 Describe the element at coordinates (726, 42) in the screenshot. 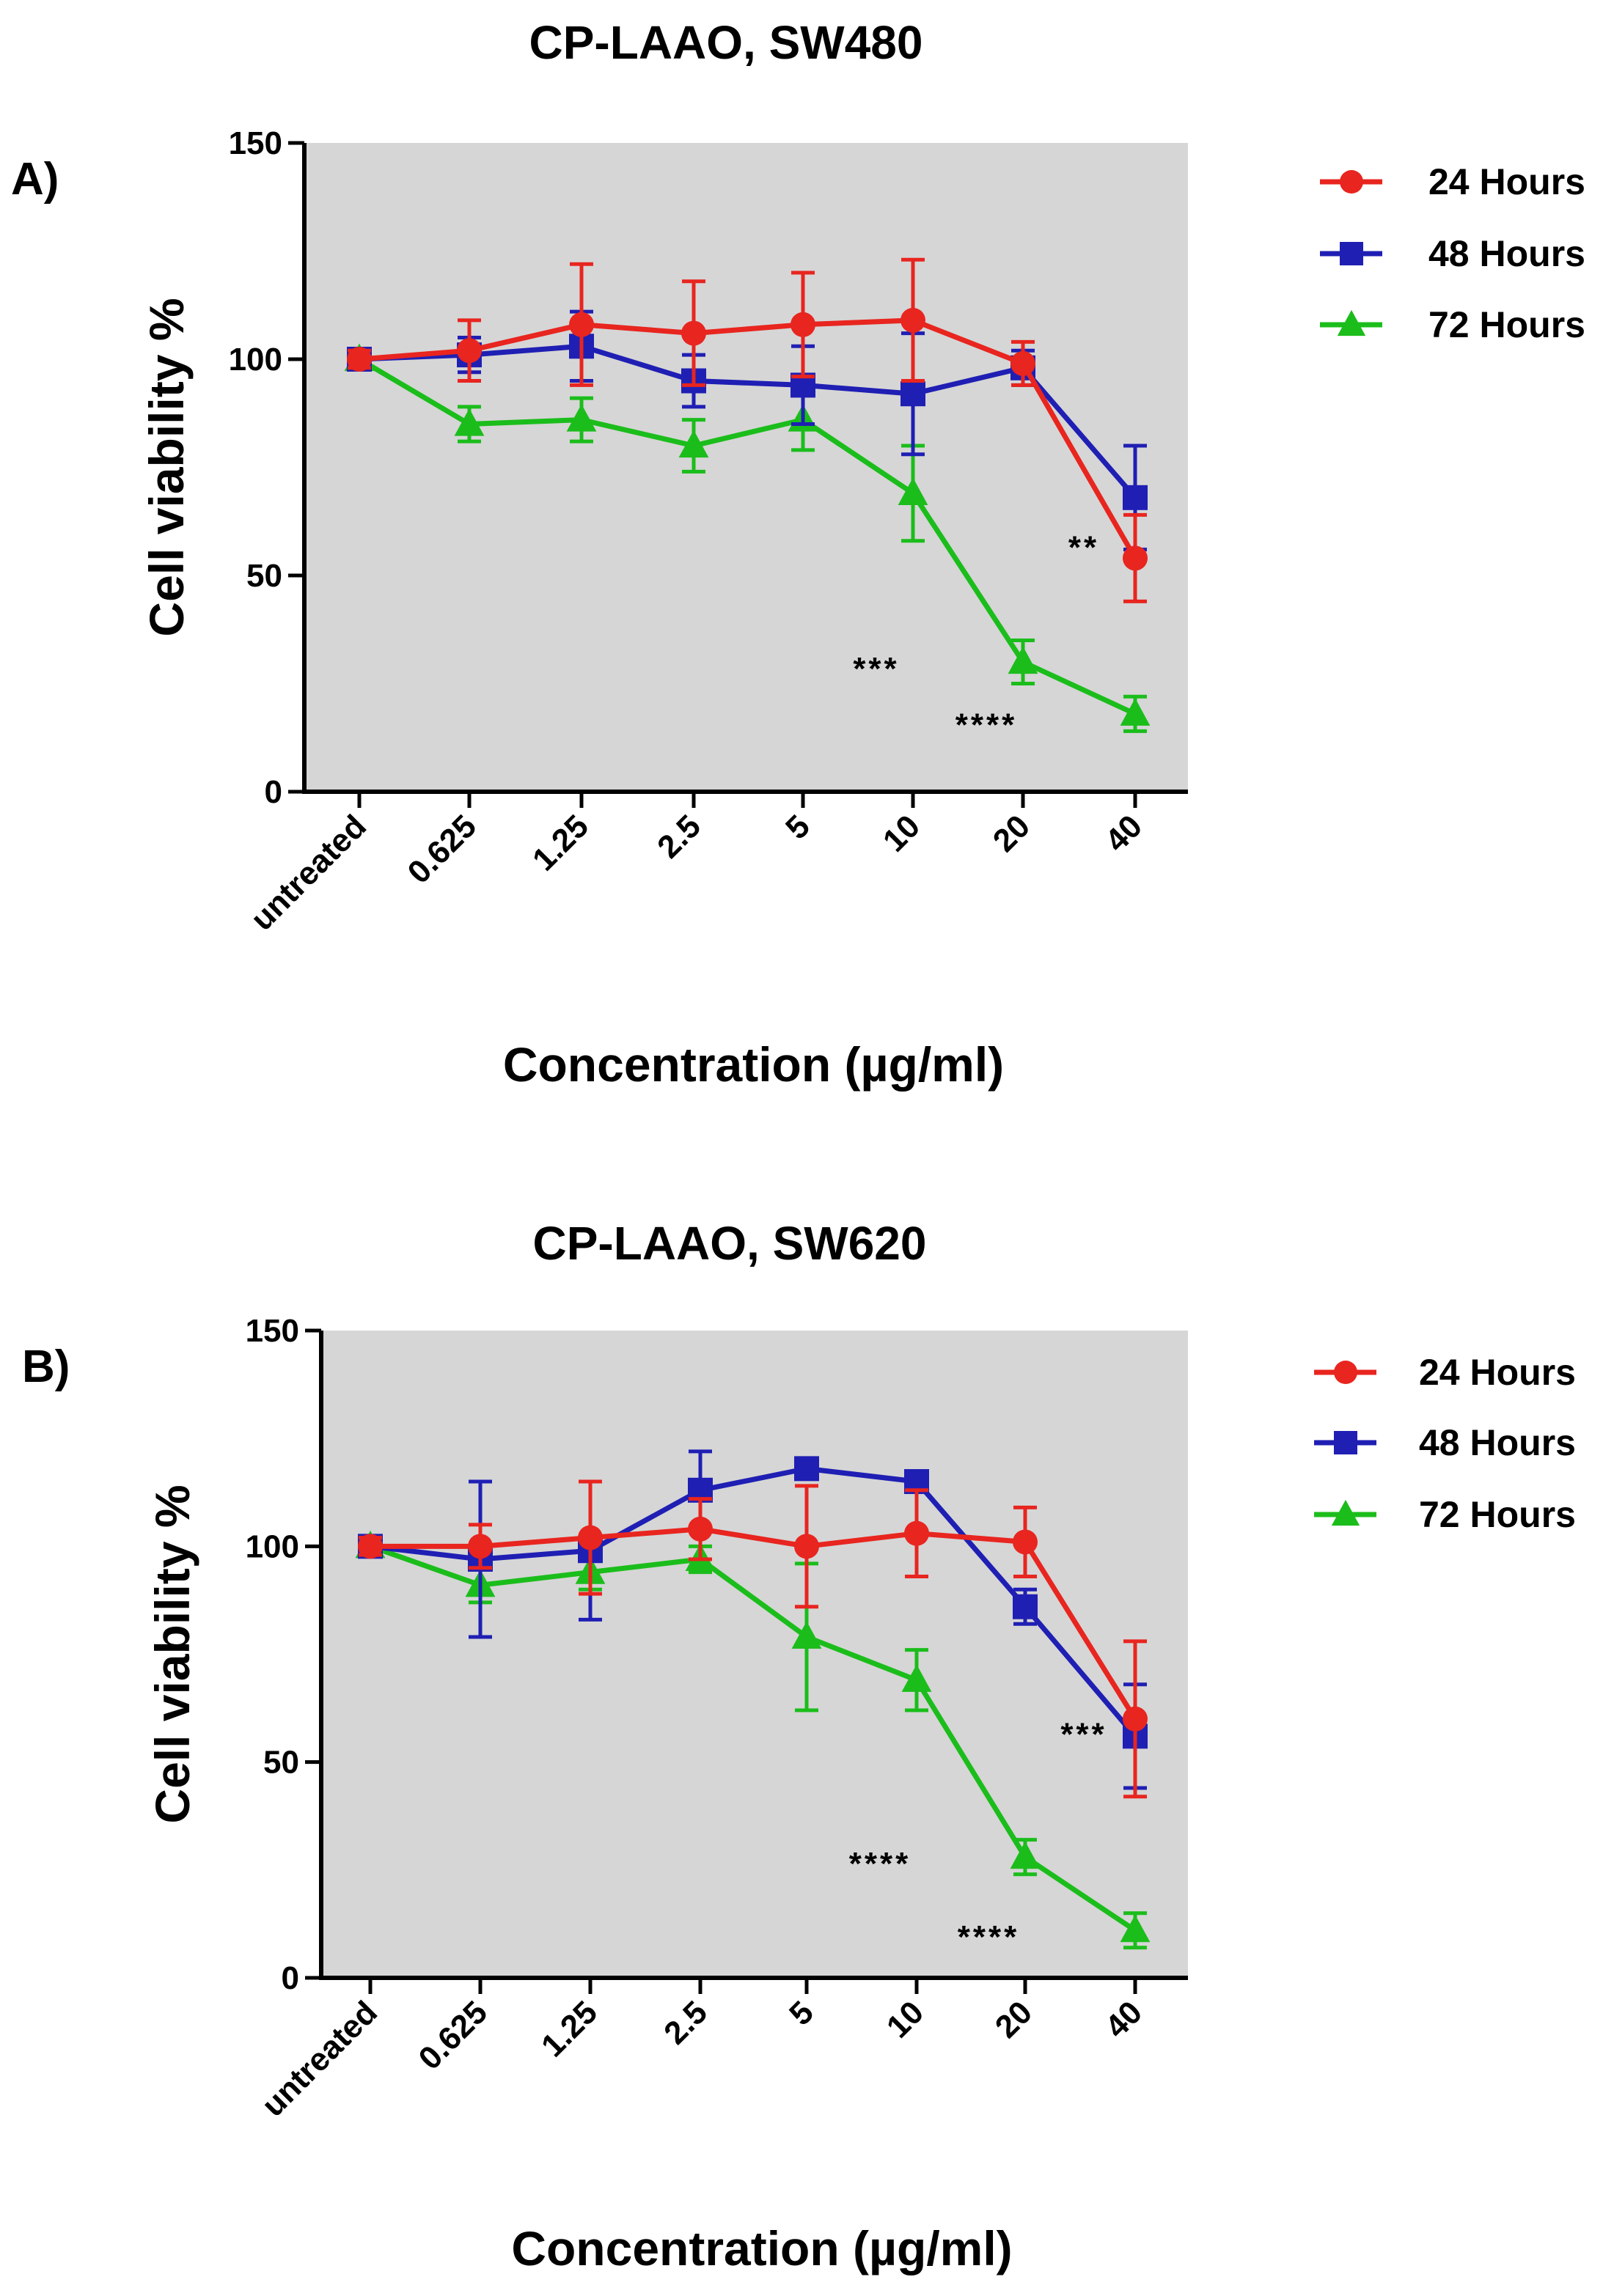

I see `chart-title: CP-LAAO, SW480` at that location.